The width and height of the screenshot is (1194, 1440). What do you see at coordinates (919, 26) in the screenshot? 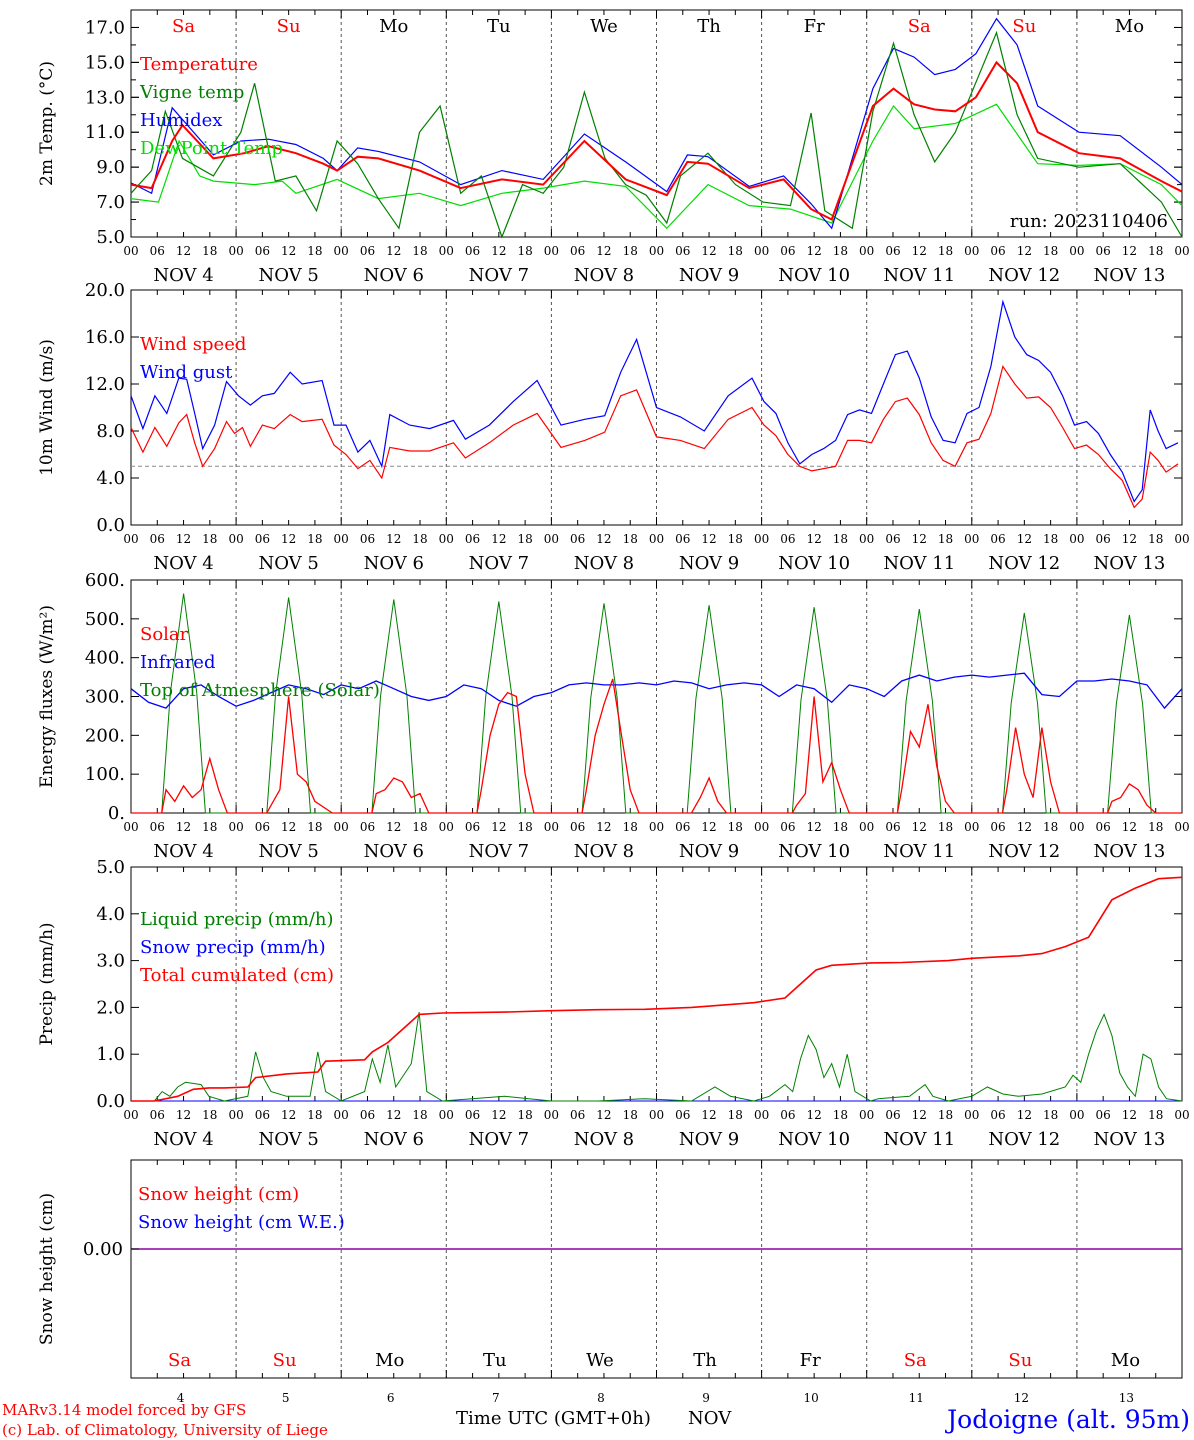
I see `weekday-label: Sa` at bounding box center [919, 26].